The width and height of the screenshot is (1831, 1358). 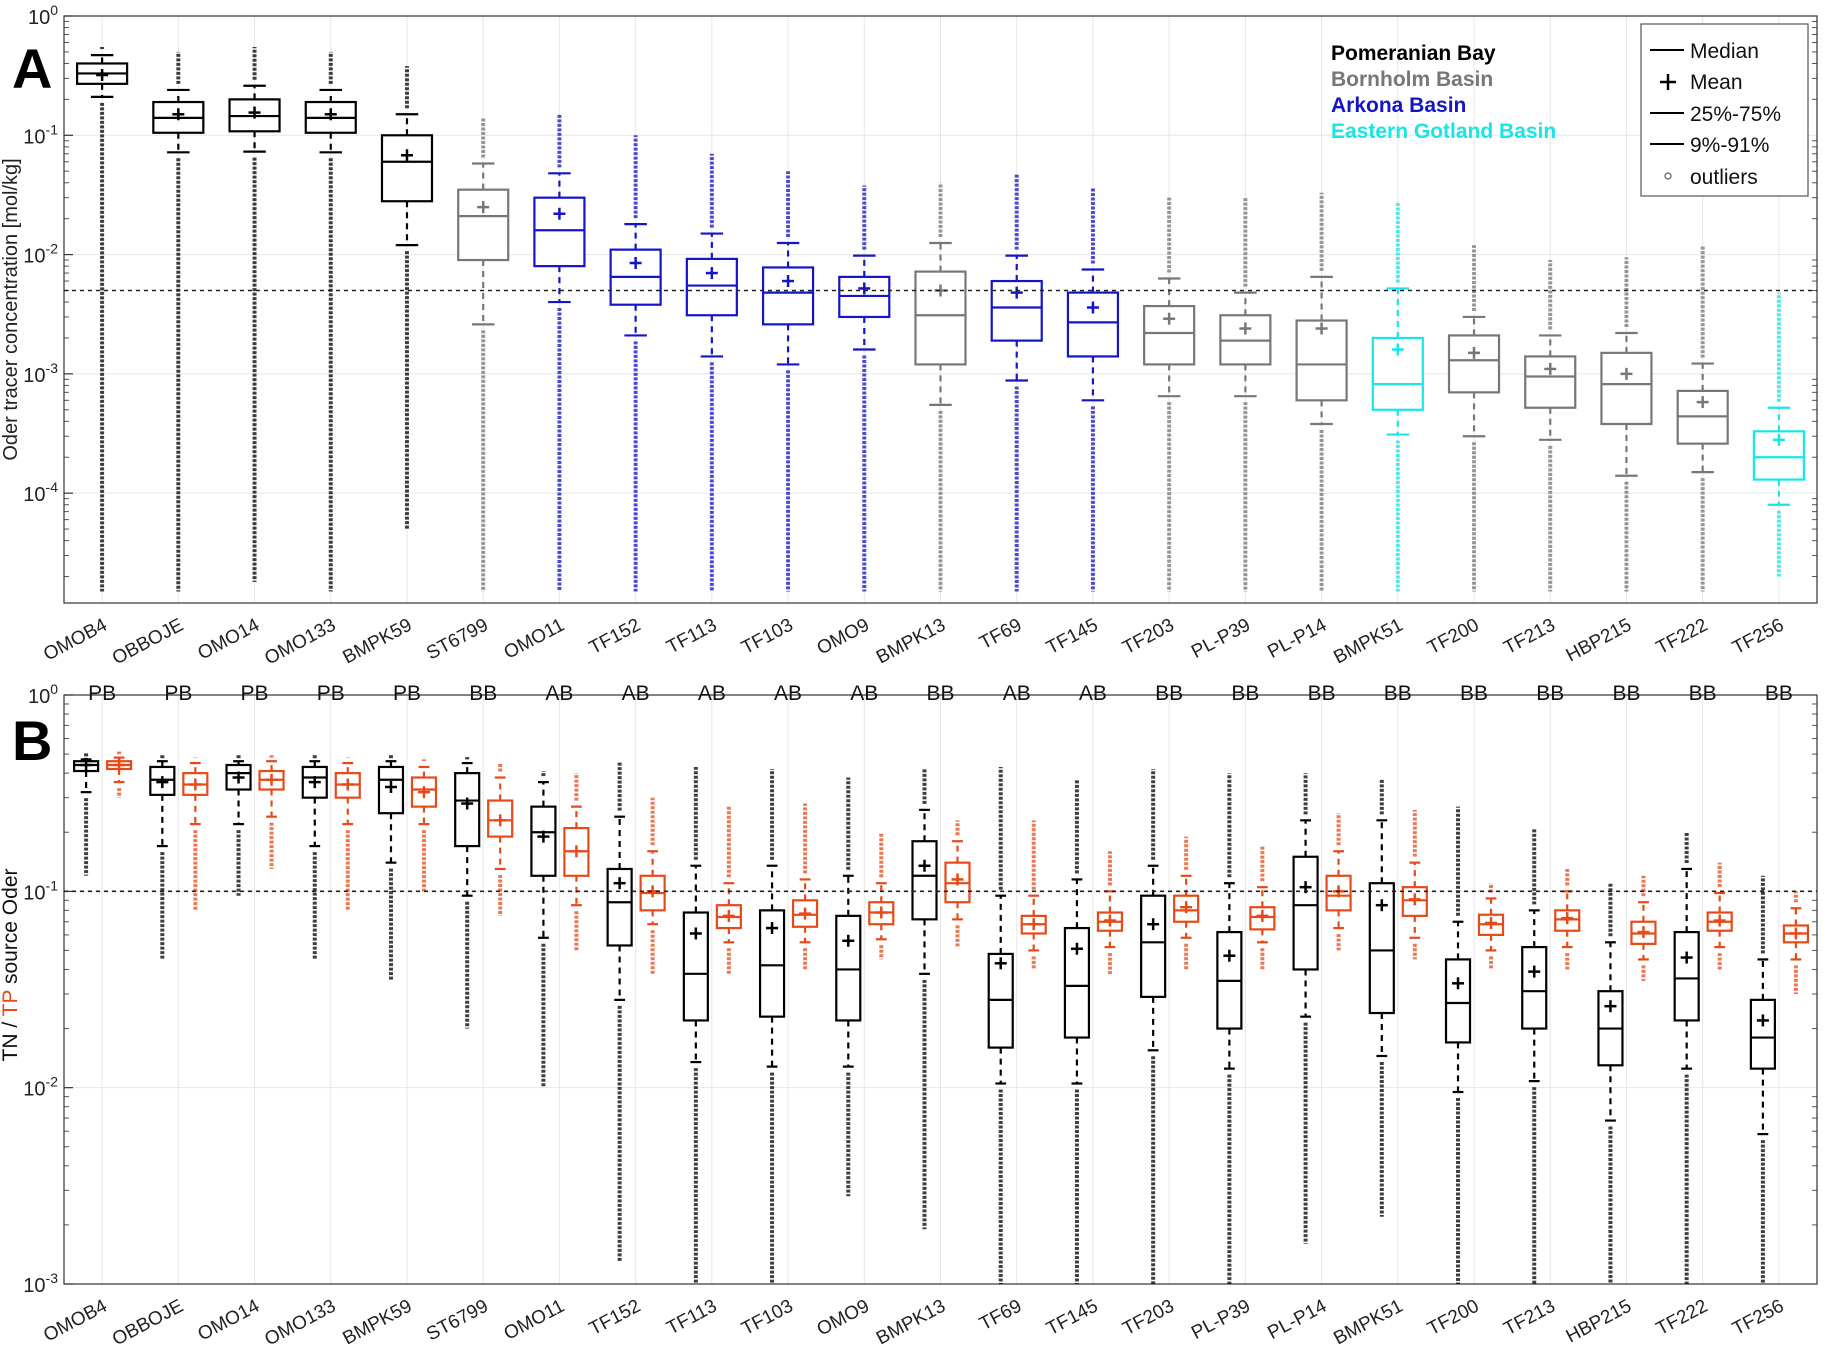 What do you see at coordinates (1072, 1318) in the screenshot?
I see `panel-b-x-tick-label: TF145` at bounding box center [1072, 1318].